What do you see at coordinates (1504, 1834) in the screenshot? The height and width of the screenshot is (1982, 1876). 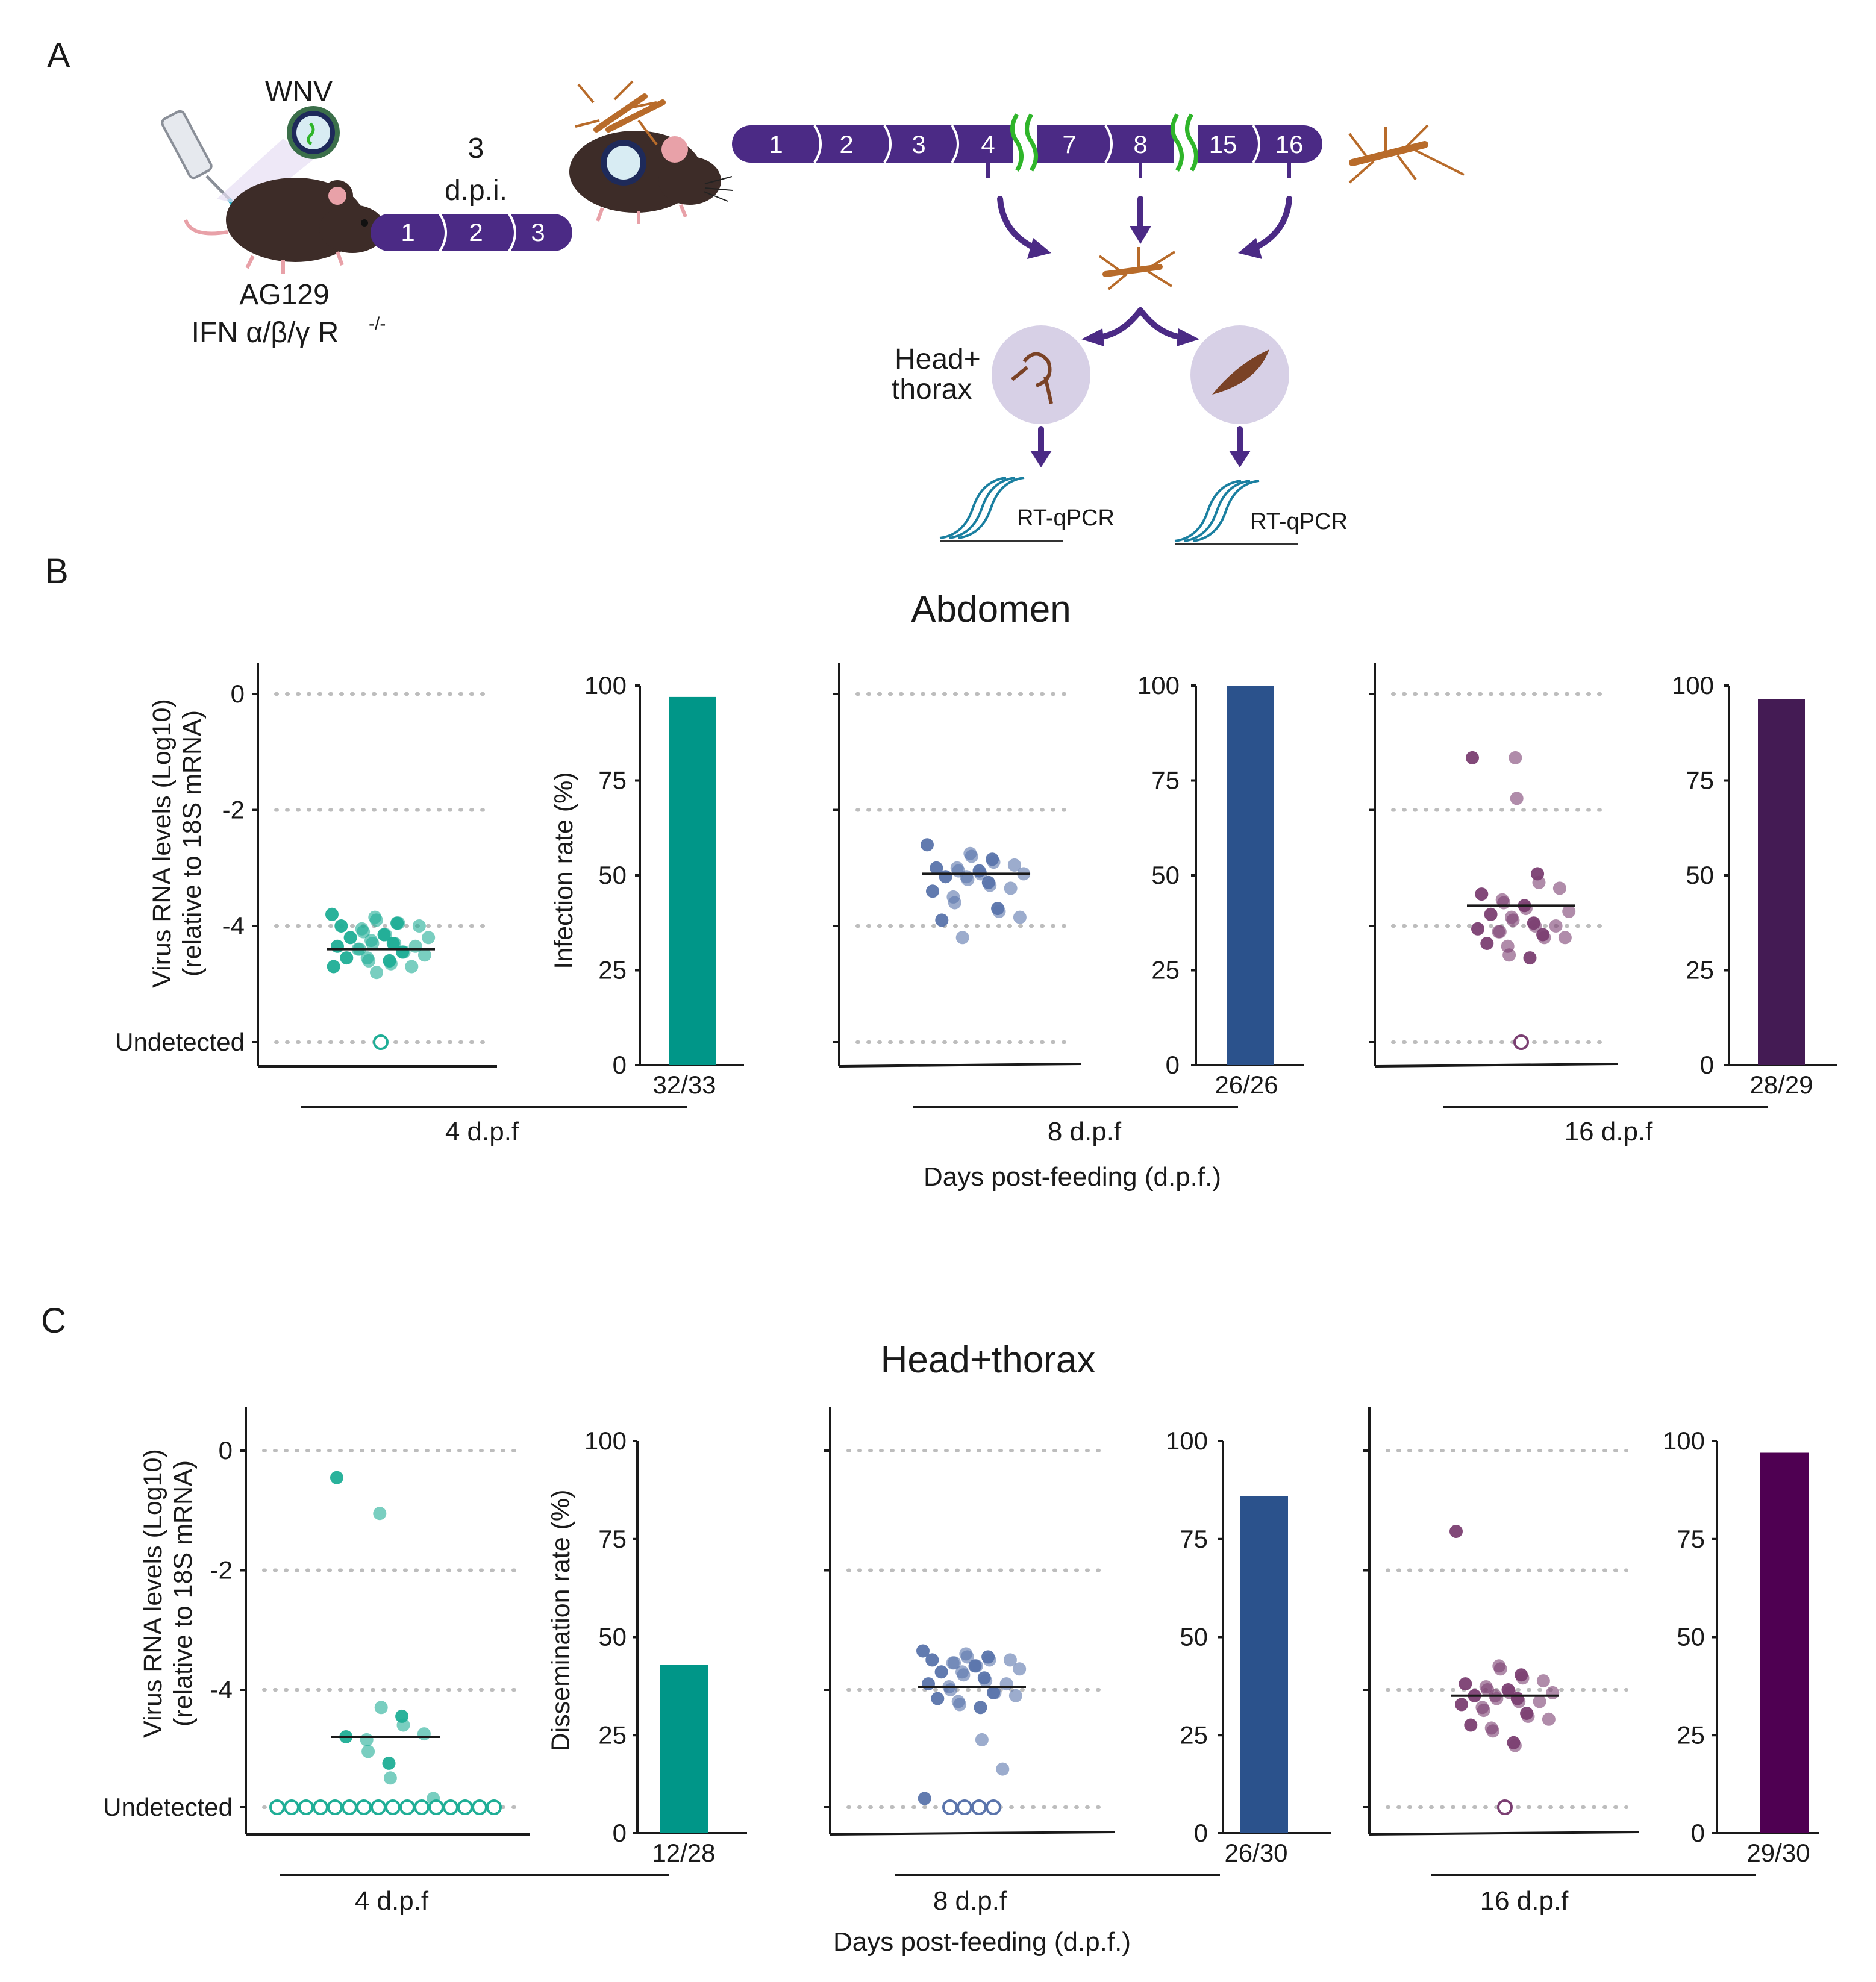 I see `scatter-x-axis` at bounding box center [1504, 1834].